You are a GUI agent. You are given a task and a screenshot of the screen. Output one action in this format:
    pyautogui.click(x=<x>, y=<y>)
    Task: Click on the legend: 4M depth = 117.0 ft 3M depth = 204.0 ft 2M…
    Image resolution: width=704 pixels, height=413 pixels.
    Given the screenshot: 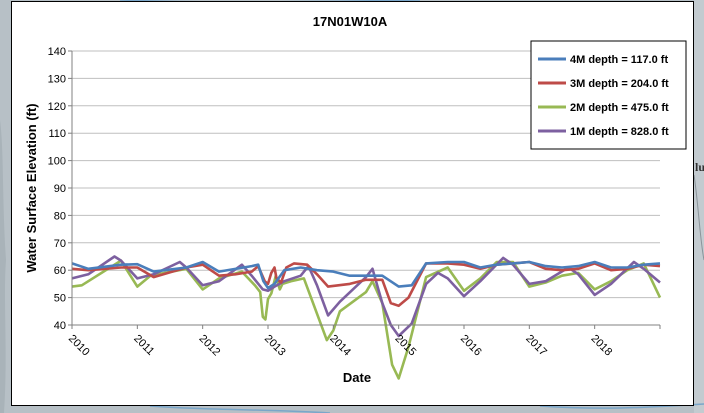 What is the action you would take?
    pyautogui.click(x=608, y=95)
    